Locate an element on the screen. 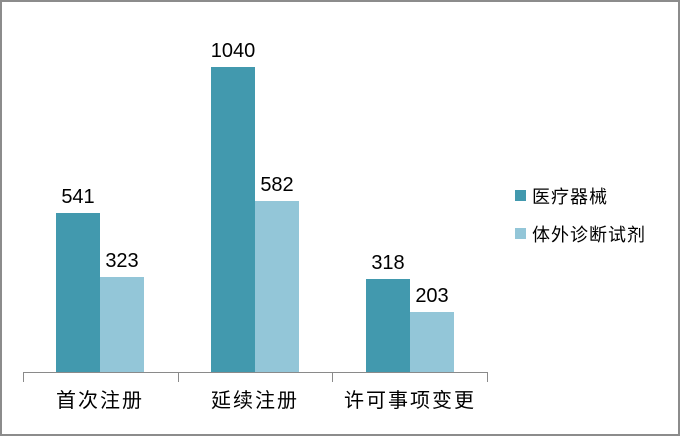  data-label-series1-2: 1040 is located at coordinates (233, 51).